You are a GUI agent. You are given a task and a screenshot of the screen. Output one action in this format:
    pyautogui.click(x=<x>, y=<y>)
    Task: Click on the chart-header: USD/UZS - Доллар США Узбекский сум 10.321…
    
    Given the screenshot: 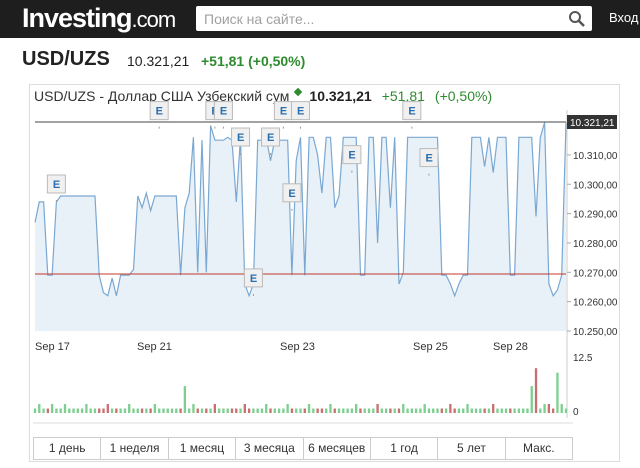 What is the action you would take?
    pyautogui.click(x=263, y=95)
    